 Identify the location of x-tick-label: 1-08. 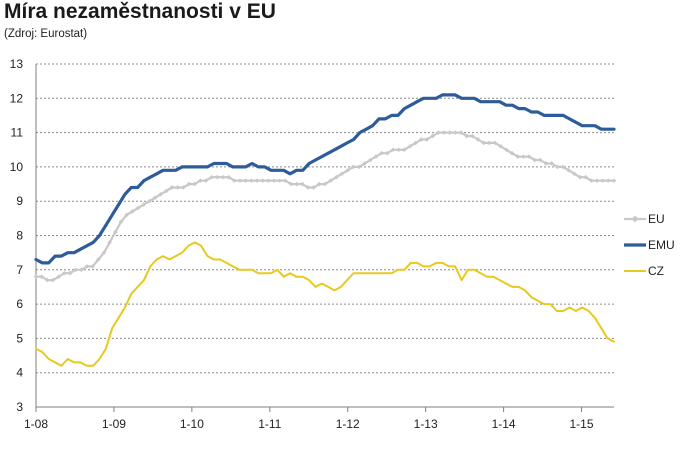
(36, 424).